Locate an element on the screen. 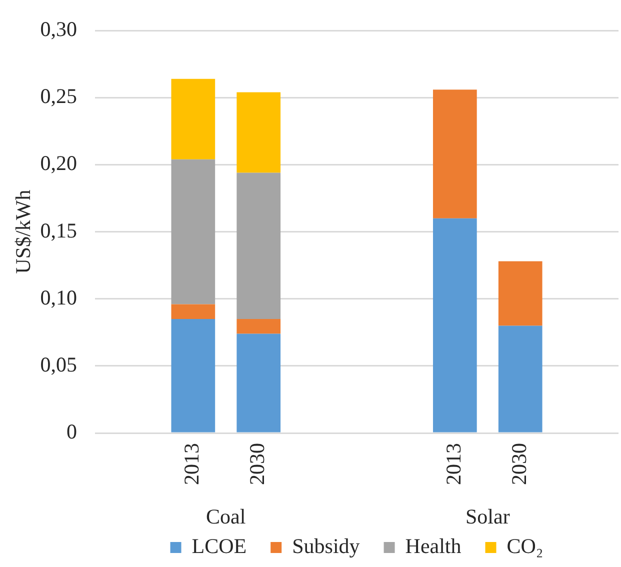 The image size is (621, 567). legend-label: CO₂ is located at coordinates (525, 546).